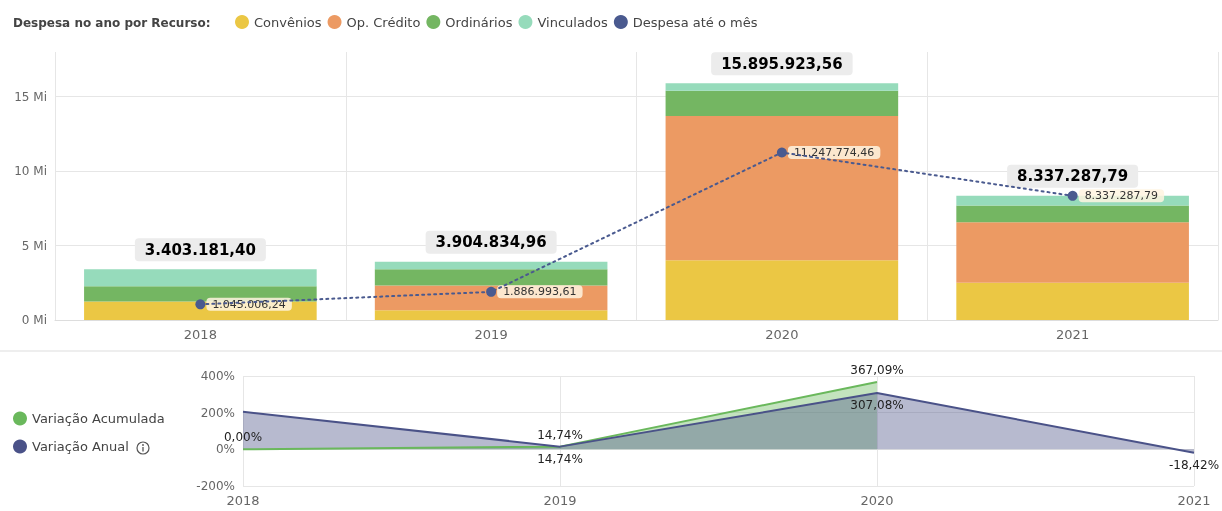 The image size is (1222, 511). Describe the element at coordinates (834, 152) in the screenshot. I see `annotation: 11.247.774,46` at that location.